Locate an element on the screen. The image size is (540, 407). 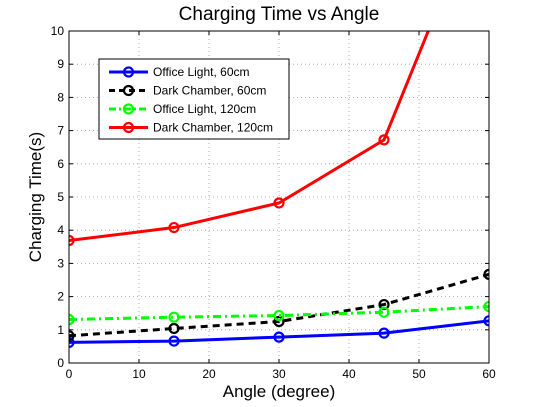
y-tick-label: 10 is located at coordinates (58, 31).